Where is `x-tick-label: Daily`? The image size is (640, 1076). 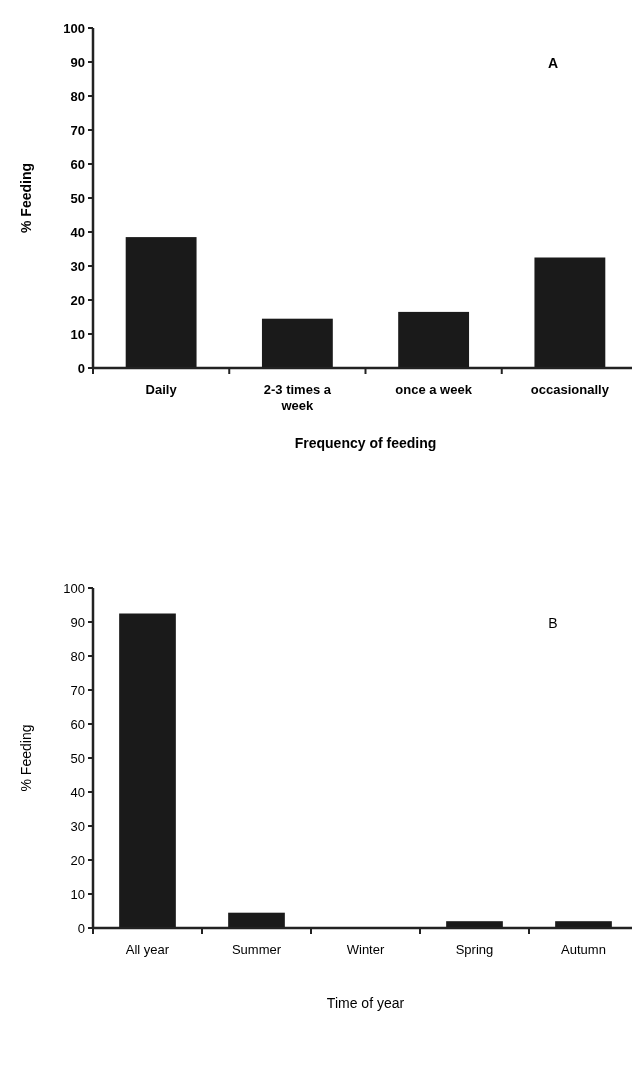 x-tick-label: Daily is located at coordinates (161, 389).